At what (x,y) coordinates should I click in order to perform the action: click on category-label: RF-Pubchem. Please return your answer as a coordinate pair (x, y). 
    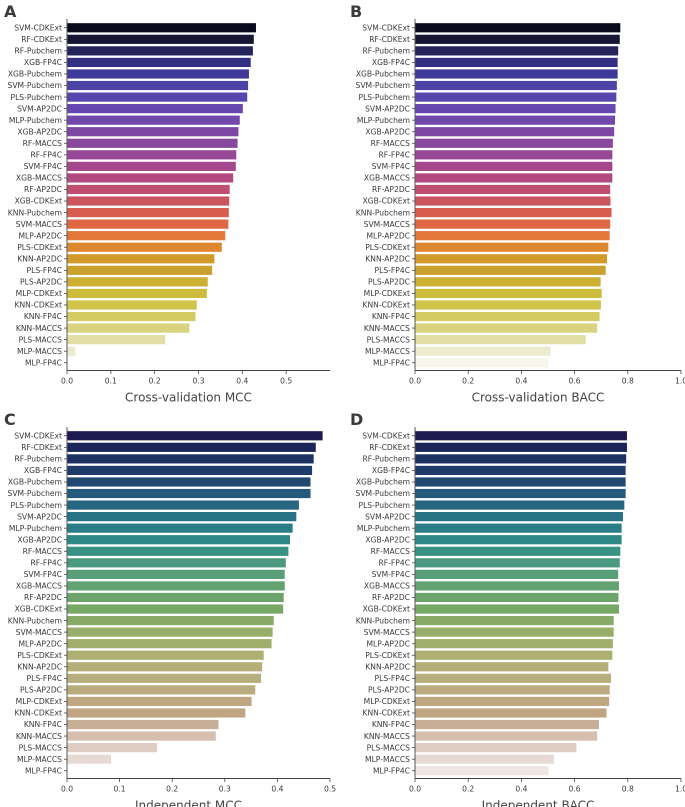
    Looking at the image, I should click on (386, 51).